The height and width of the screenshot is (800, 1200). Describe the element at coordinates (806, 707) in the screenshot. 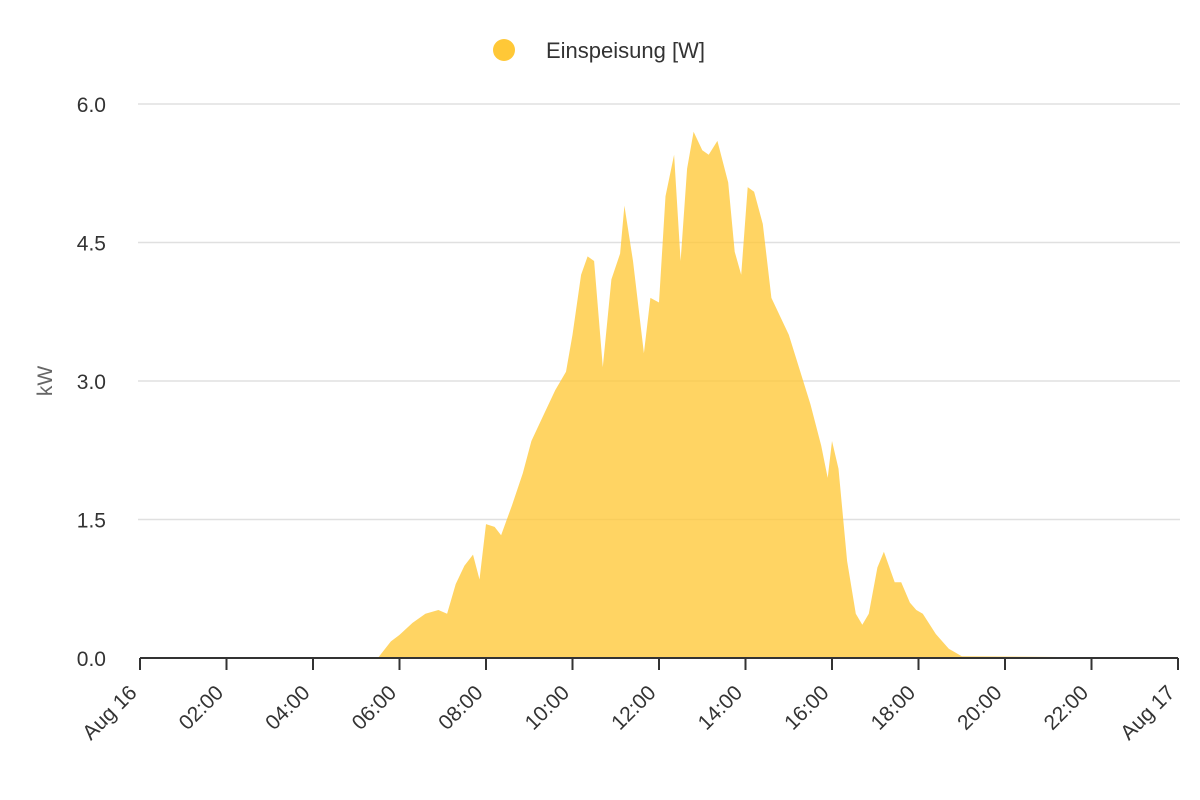

I see `x-tick-label: 16:00` at that location.